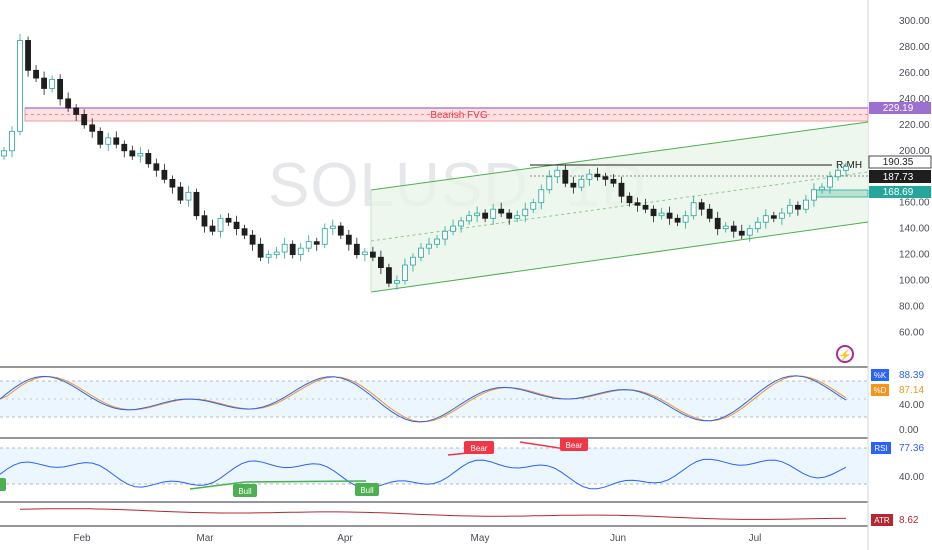 The height and width of the screenshot is (550, 932). What do you see at coordinates (914, 229) in the screenshot?
I see `price-tick-label: 140.00` at bounding box center [914, 229].